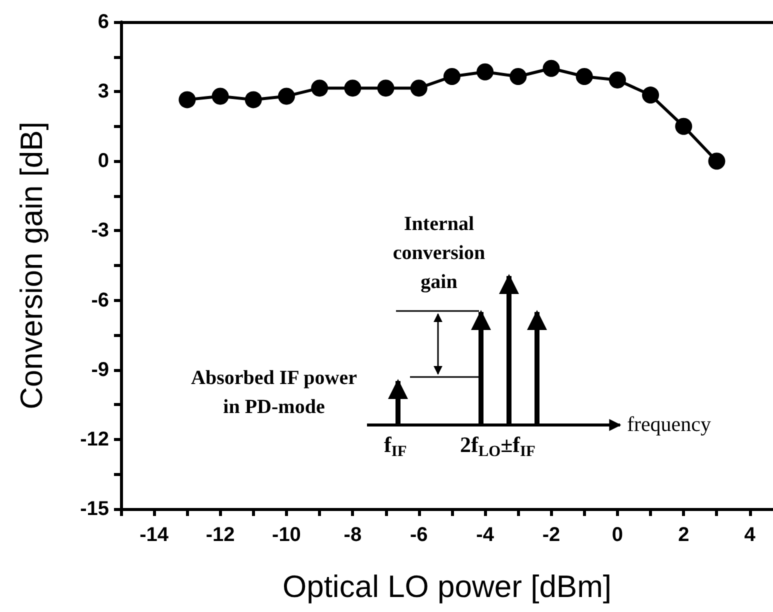 This screenshot has width=773, height=612. Describe the element at coordinates (419, 535) in the screenshot. I see `x-tick-label: -6` at that location.